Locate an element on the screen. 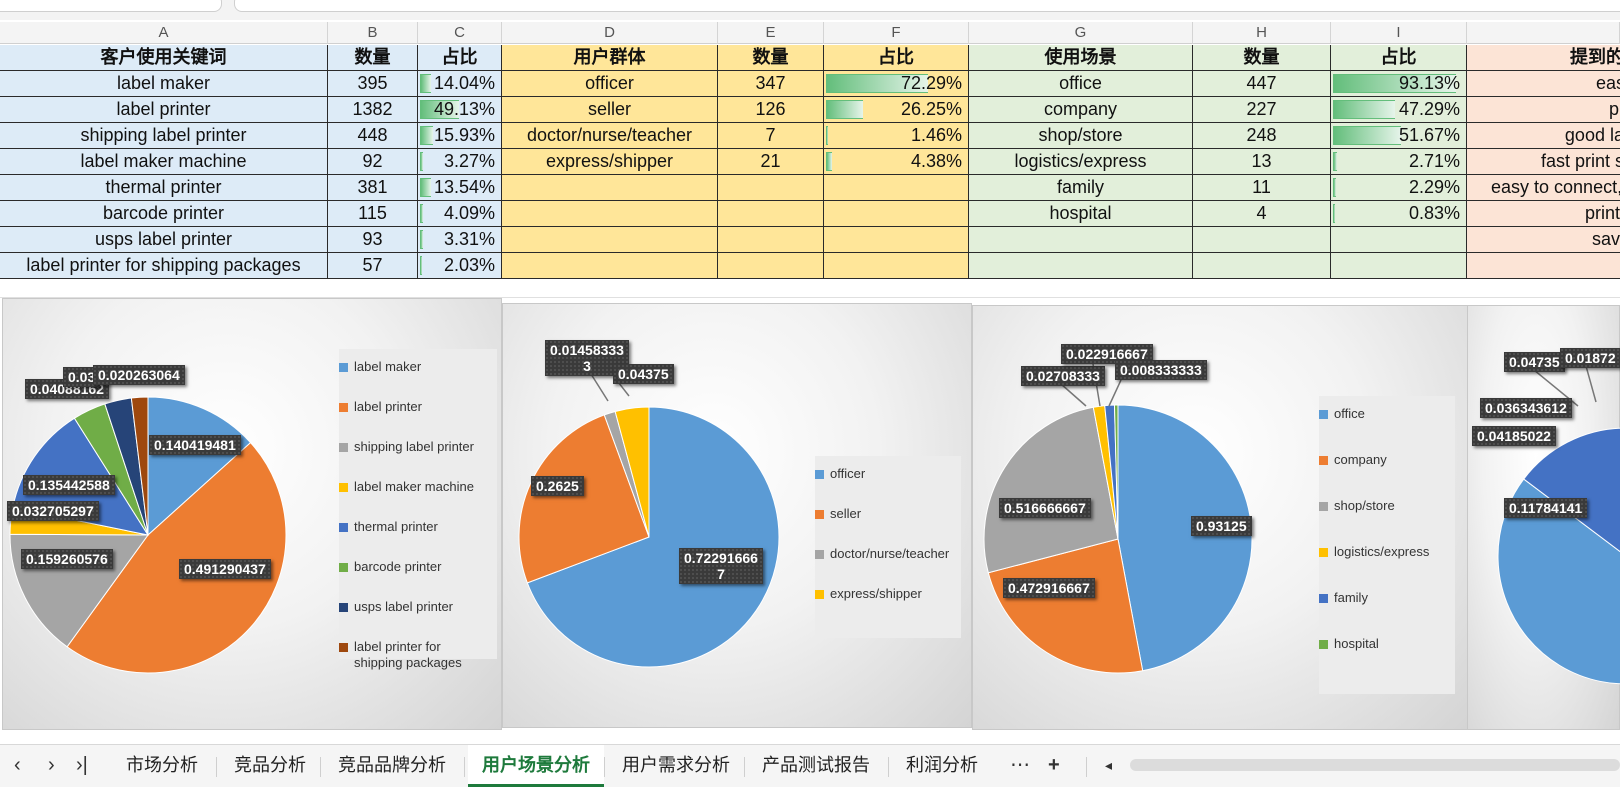 This screenshot has width=1620, height=787. t3-scene-cell: family is located at coordinates (1081, 188).